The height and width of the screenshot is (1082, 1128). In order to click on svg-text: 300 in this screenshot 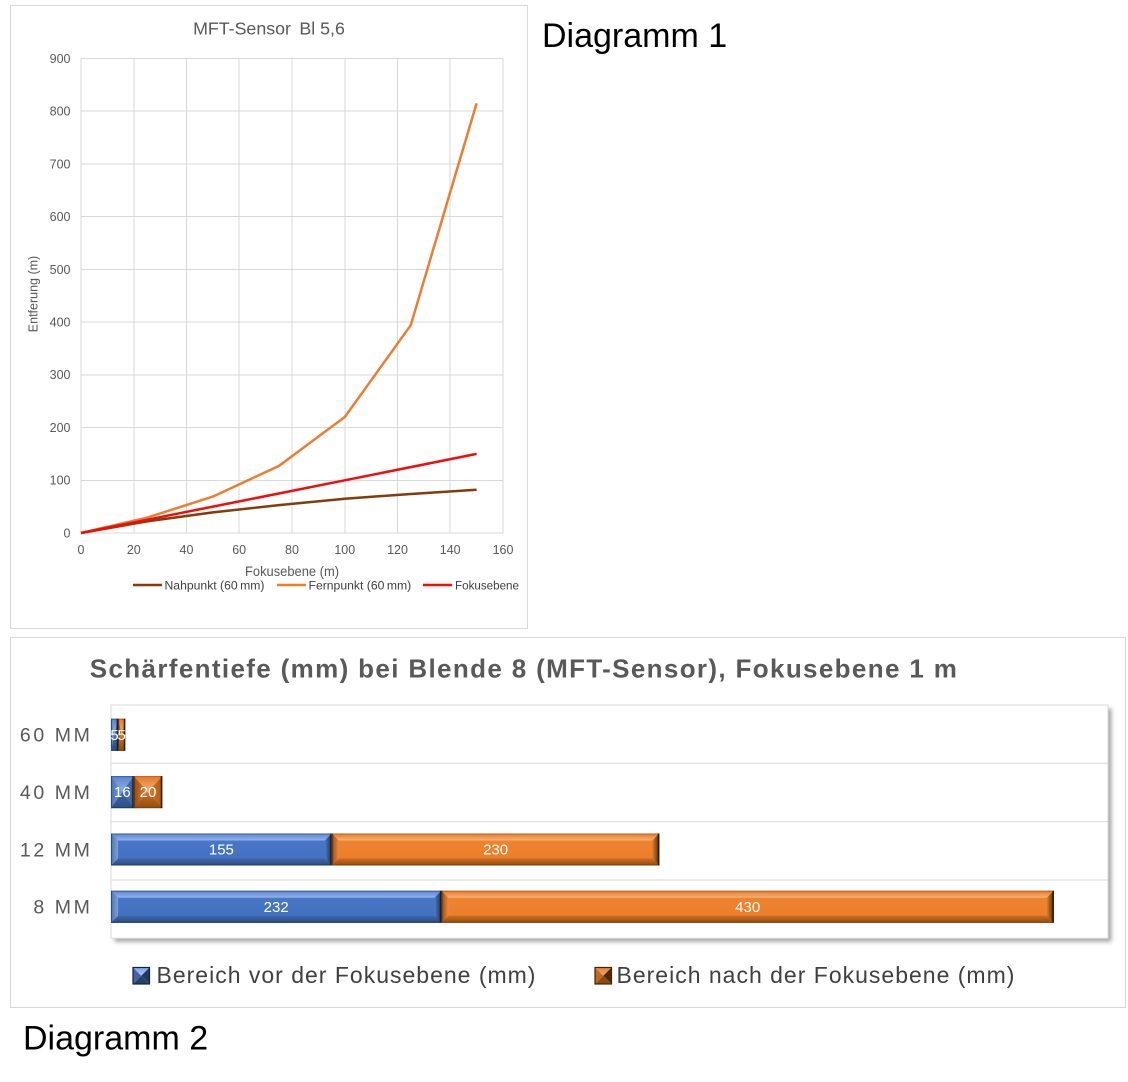, I will do `click(60, 375)`.